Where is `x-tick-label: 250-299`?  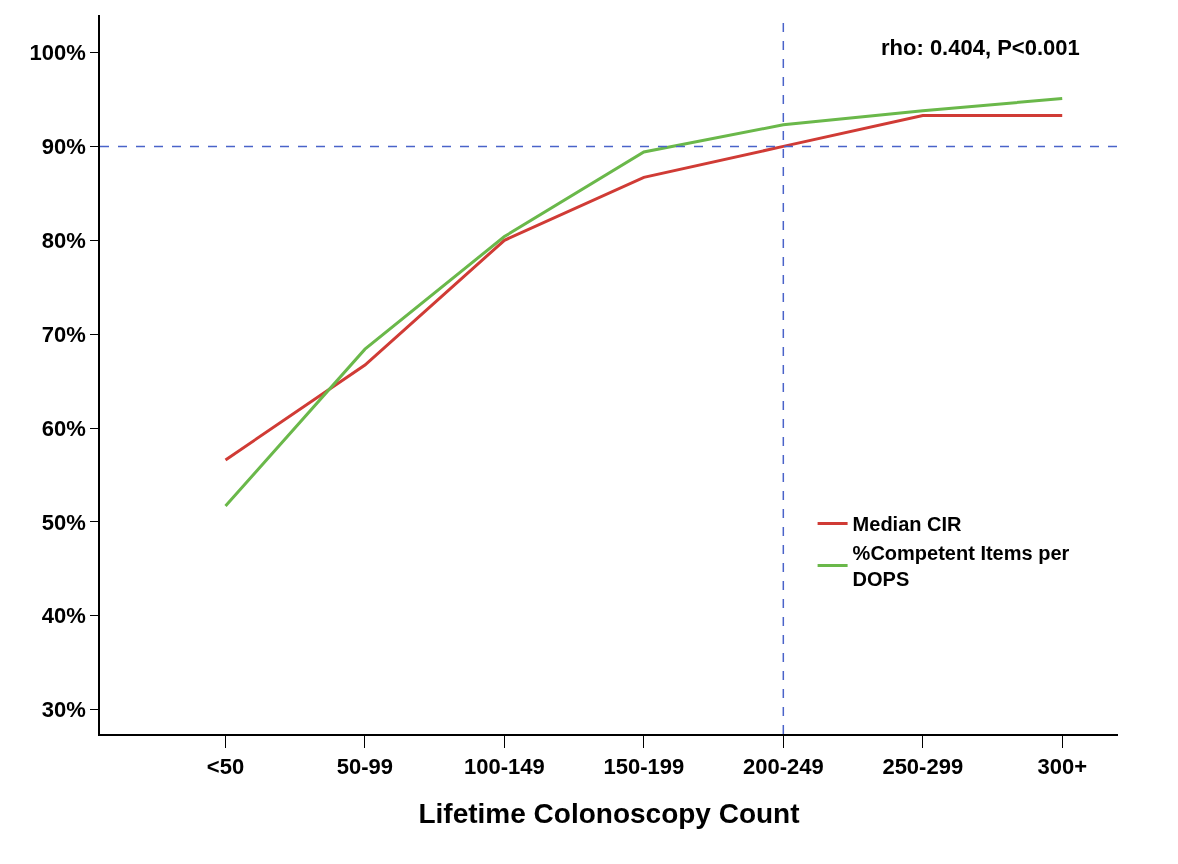 x-tick-label: 250-299 is located at coordinates (923, 767).